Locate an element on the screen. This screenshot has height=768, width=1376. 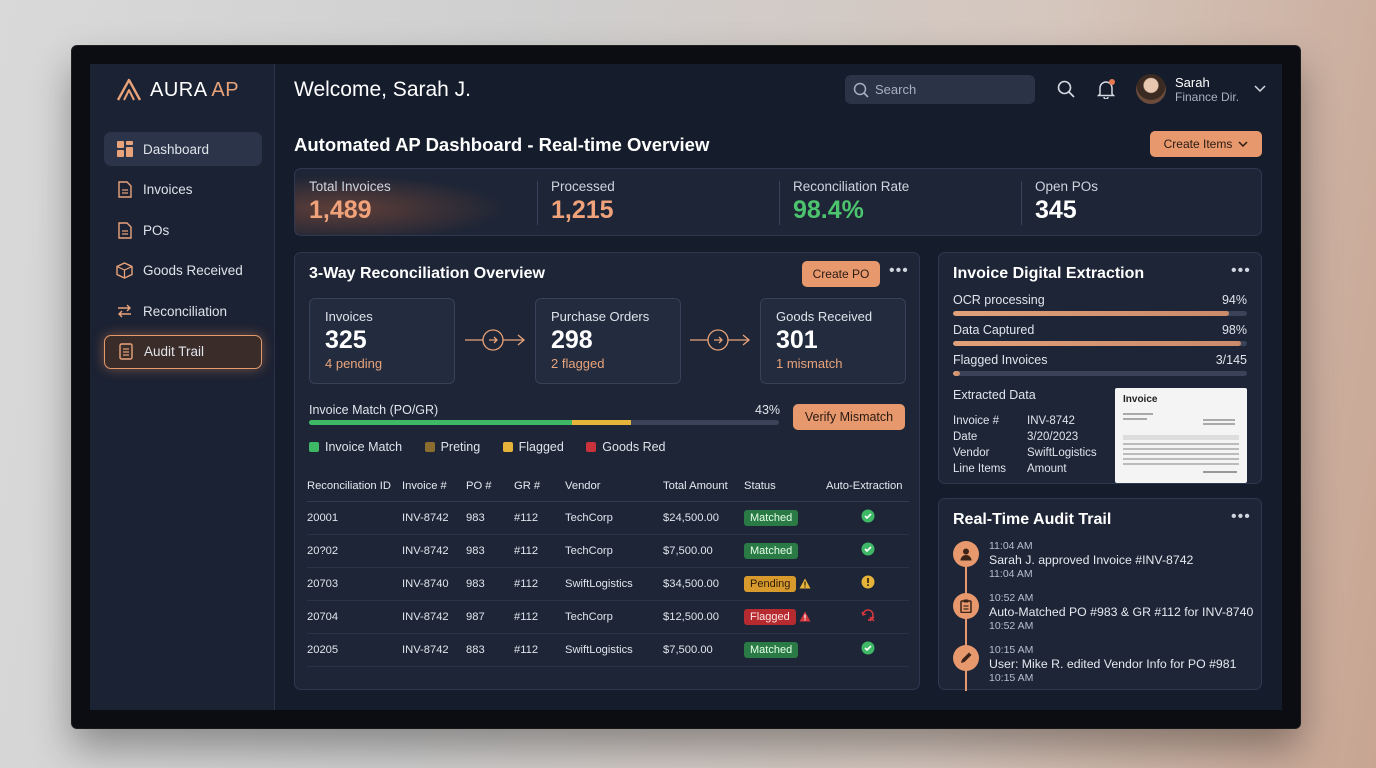
legend: Invoice Match Preting Flagged Goods Red is located at coordinates (496, 448).